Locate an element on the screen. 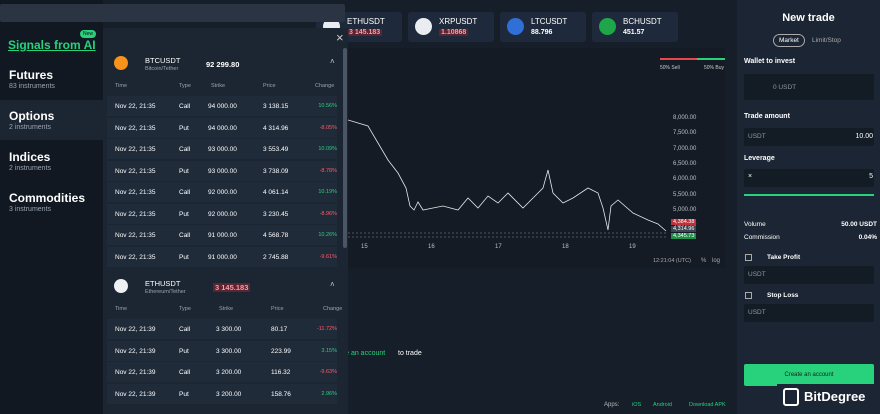  create-button is located at coordinates (809, 375).